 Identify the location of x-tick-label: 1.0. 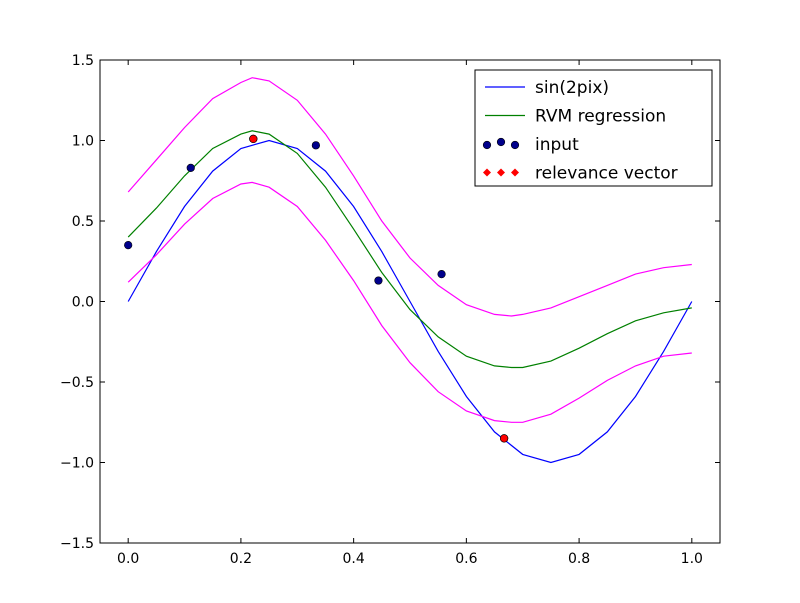
(692, 559).